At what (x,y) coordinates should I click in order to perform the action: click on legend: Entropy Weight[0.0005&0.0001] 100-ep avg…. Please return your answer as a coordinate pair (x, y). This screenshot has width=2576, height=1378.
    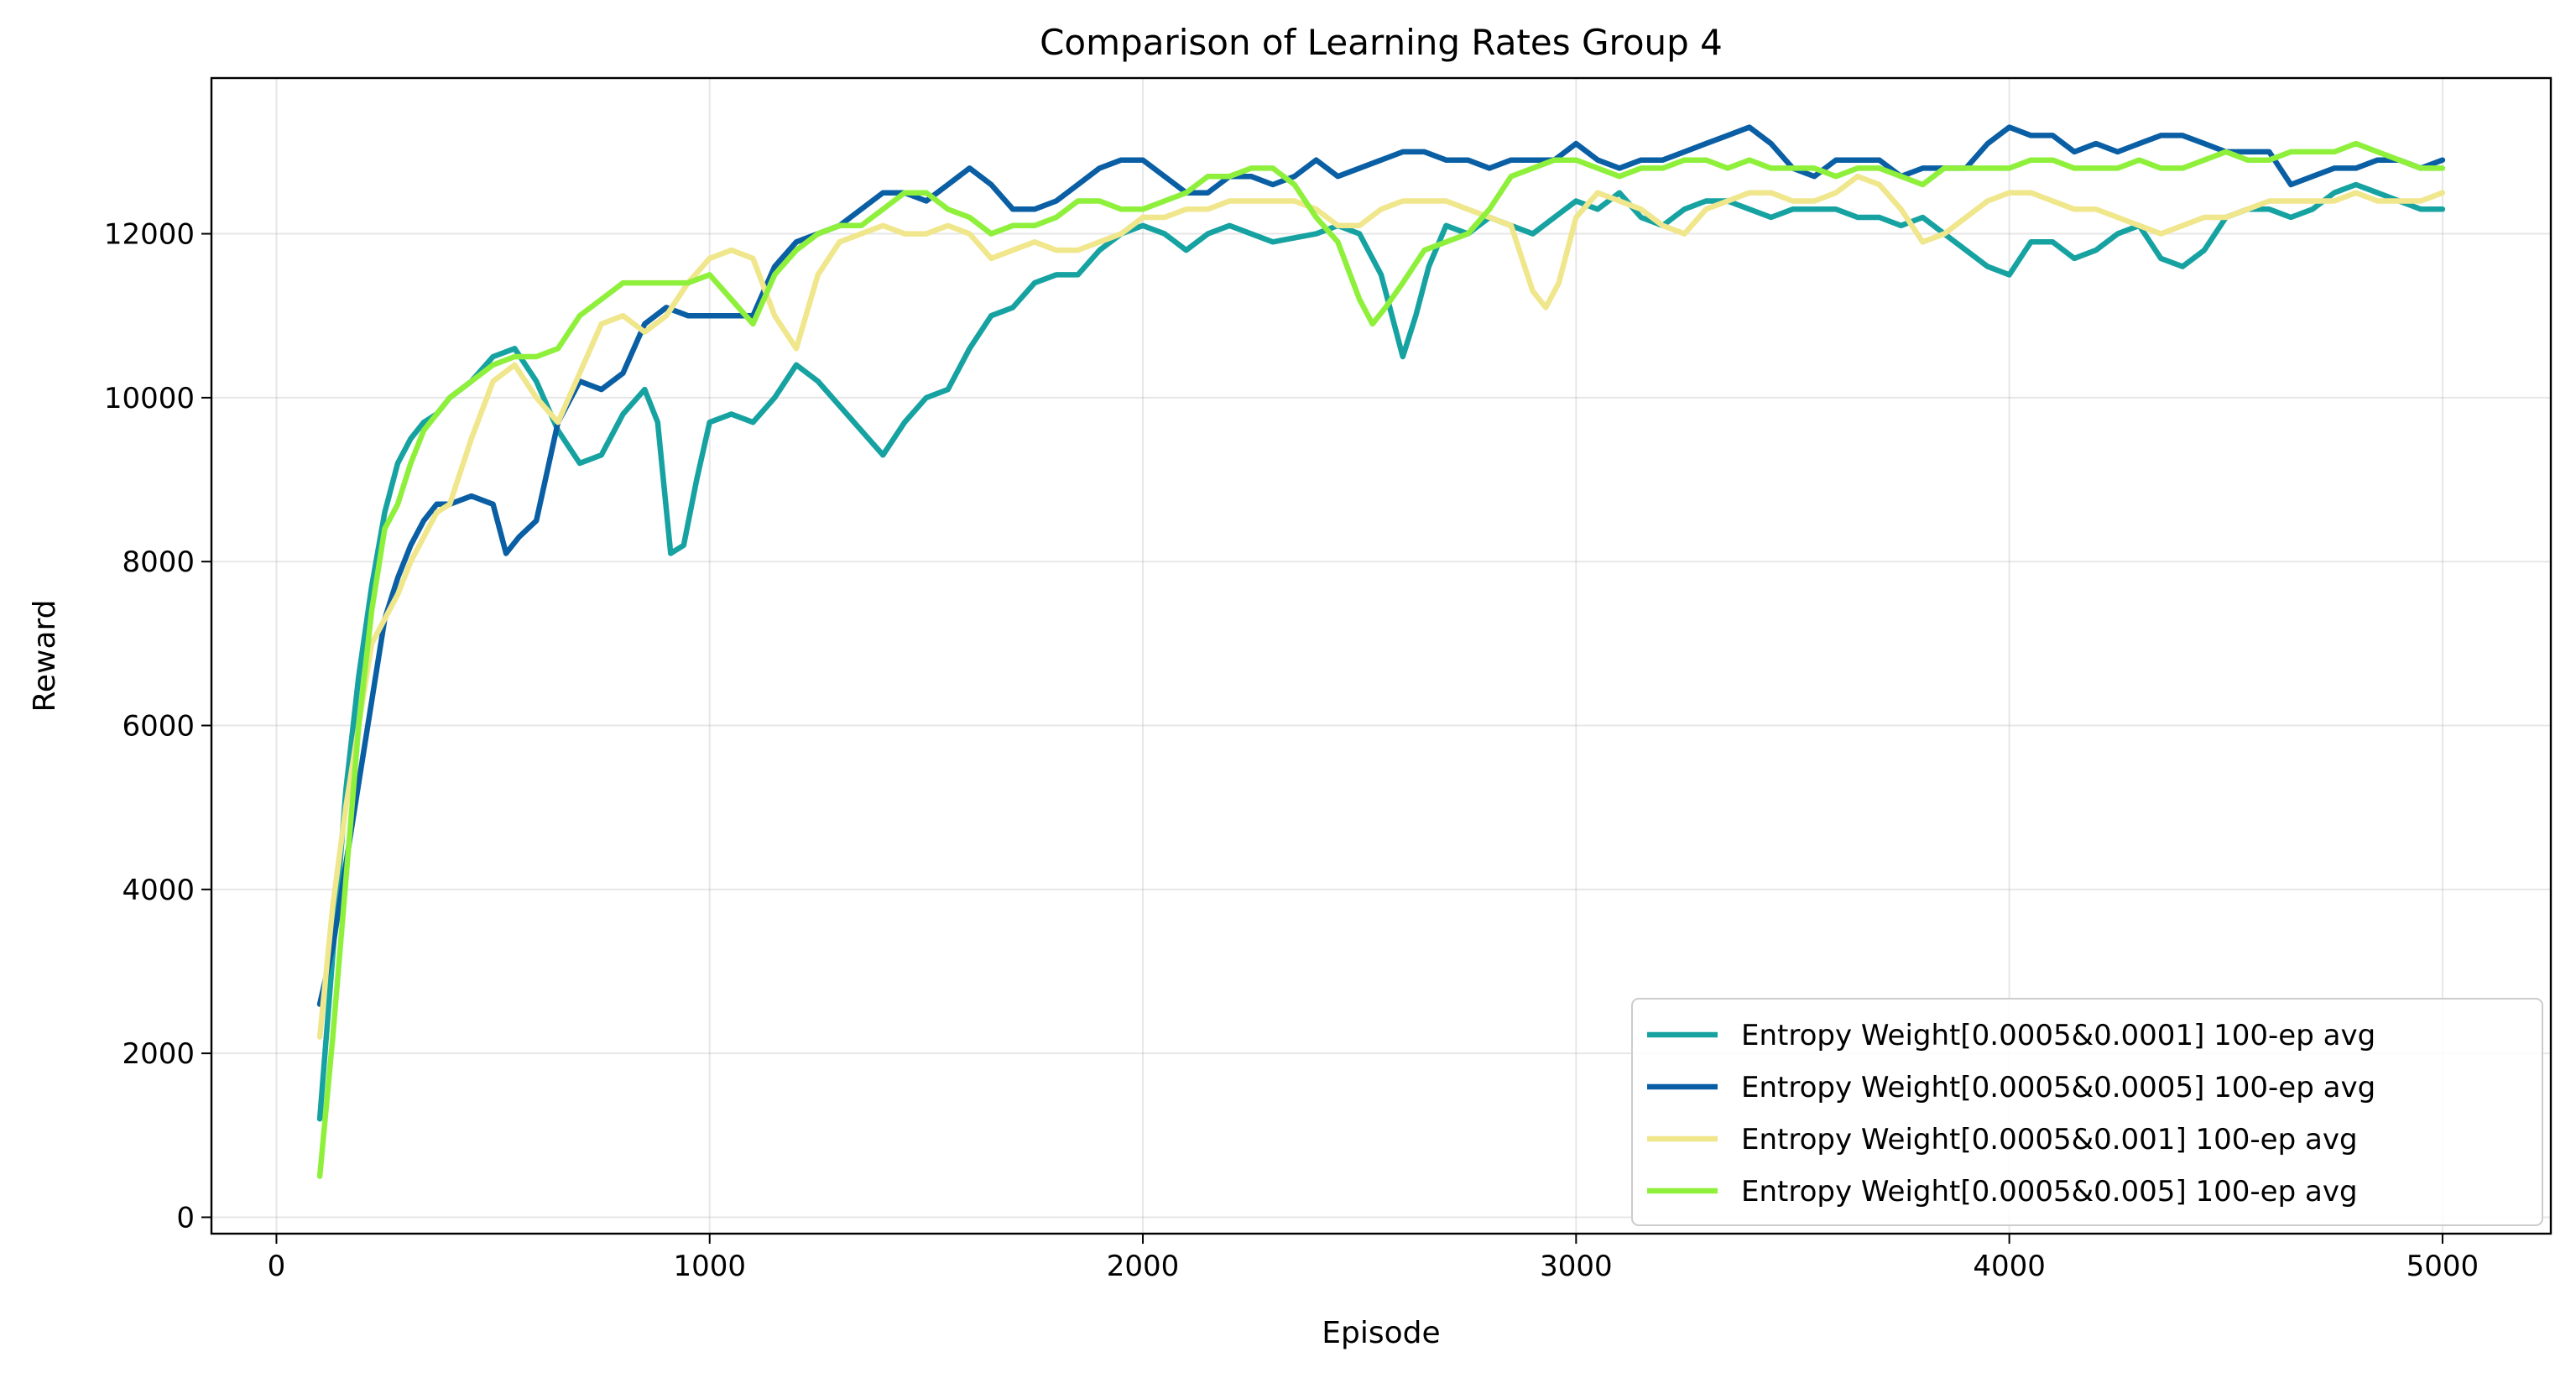
    Looking at the image, I should click on (2087, 1112).